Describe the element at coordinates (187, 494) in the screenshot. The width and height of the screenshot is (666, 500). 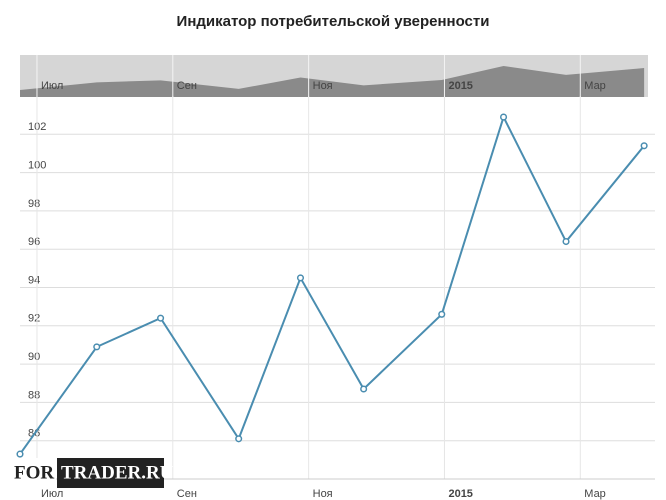
I see `x-tick-label: Сен` at that location.